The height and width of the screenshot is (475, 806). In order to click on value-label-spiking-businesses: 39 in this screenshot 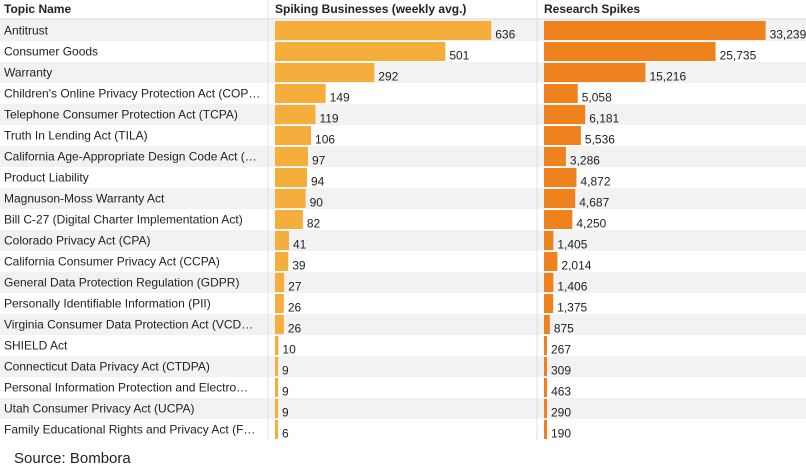, I will do `click(299, 266)`.